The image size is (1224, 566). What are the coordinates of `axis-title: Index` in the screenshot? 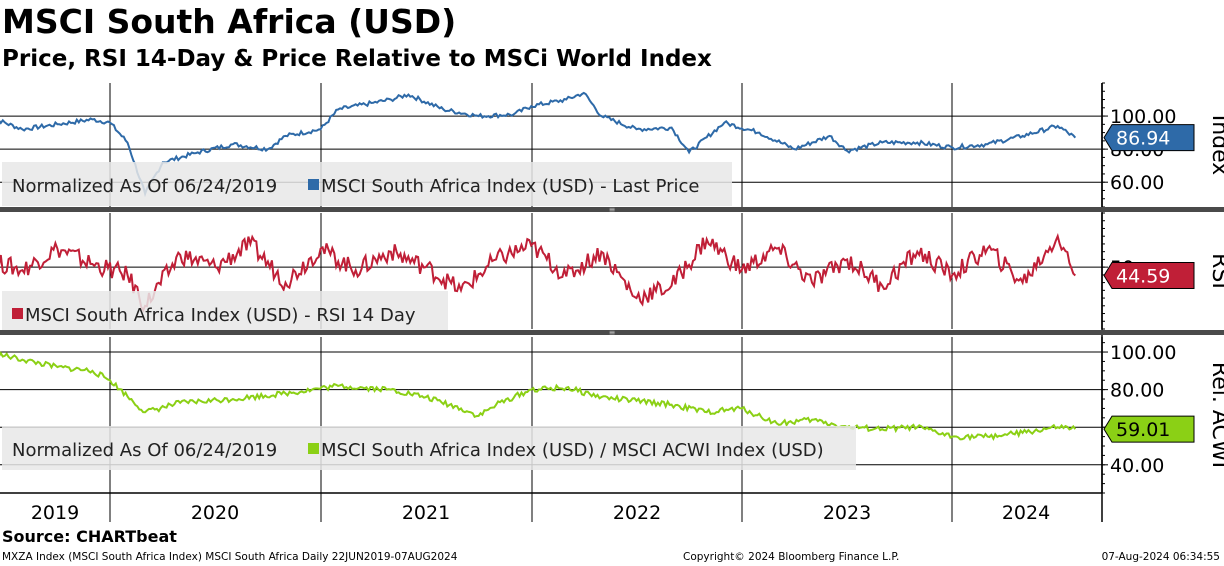 It's located at (1215, 145).